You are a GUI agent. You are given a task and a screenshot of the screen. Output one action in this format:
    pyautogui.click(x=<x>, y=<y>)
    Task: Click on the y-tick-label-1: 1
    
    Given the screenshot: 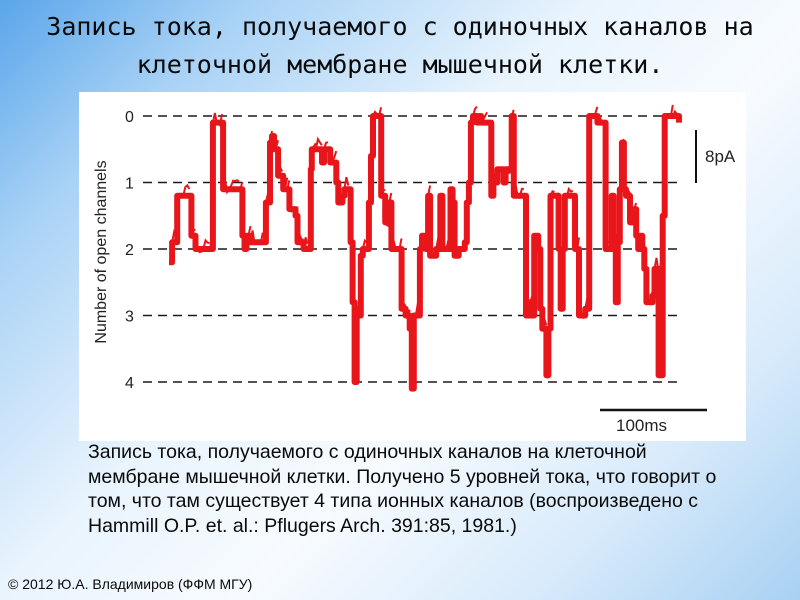 What is the action you would take?
    pyautogui.click(x=129, y=184)
    